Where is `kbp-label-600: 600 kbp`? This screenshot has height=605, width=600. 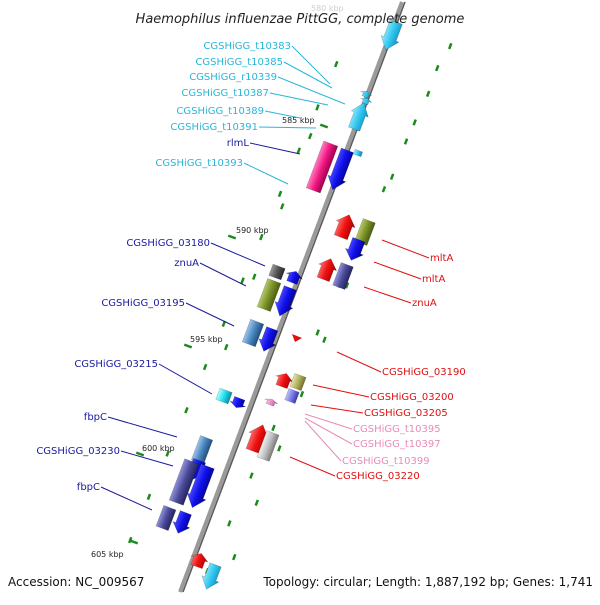
kbp-label-600: 600 kbp is located at coordinates (158, 448).